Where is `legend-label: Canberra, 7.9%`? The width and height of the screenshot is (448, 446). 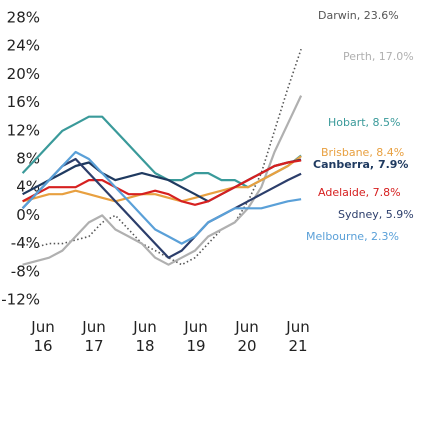 legend-label: Canberra, 7.9% is located at coordinates (360, 164).